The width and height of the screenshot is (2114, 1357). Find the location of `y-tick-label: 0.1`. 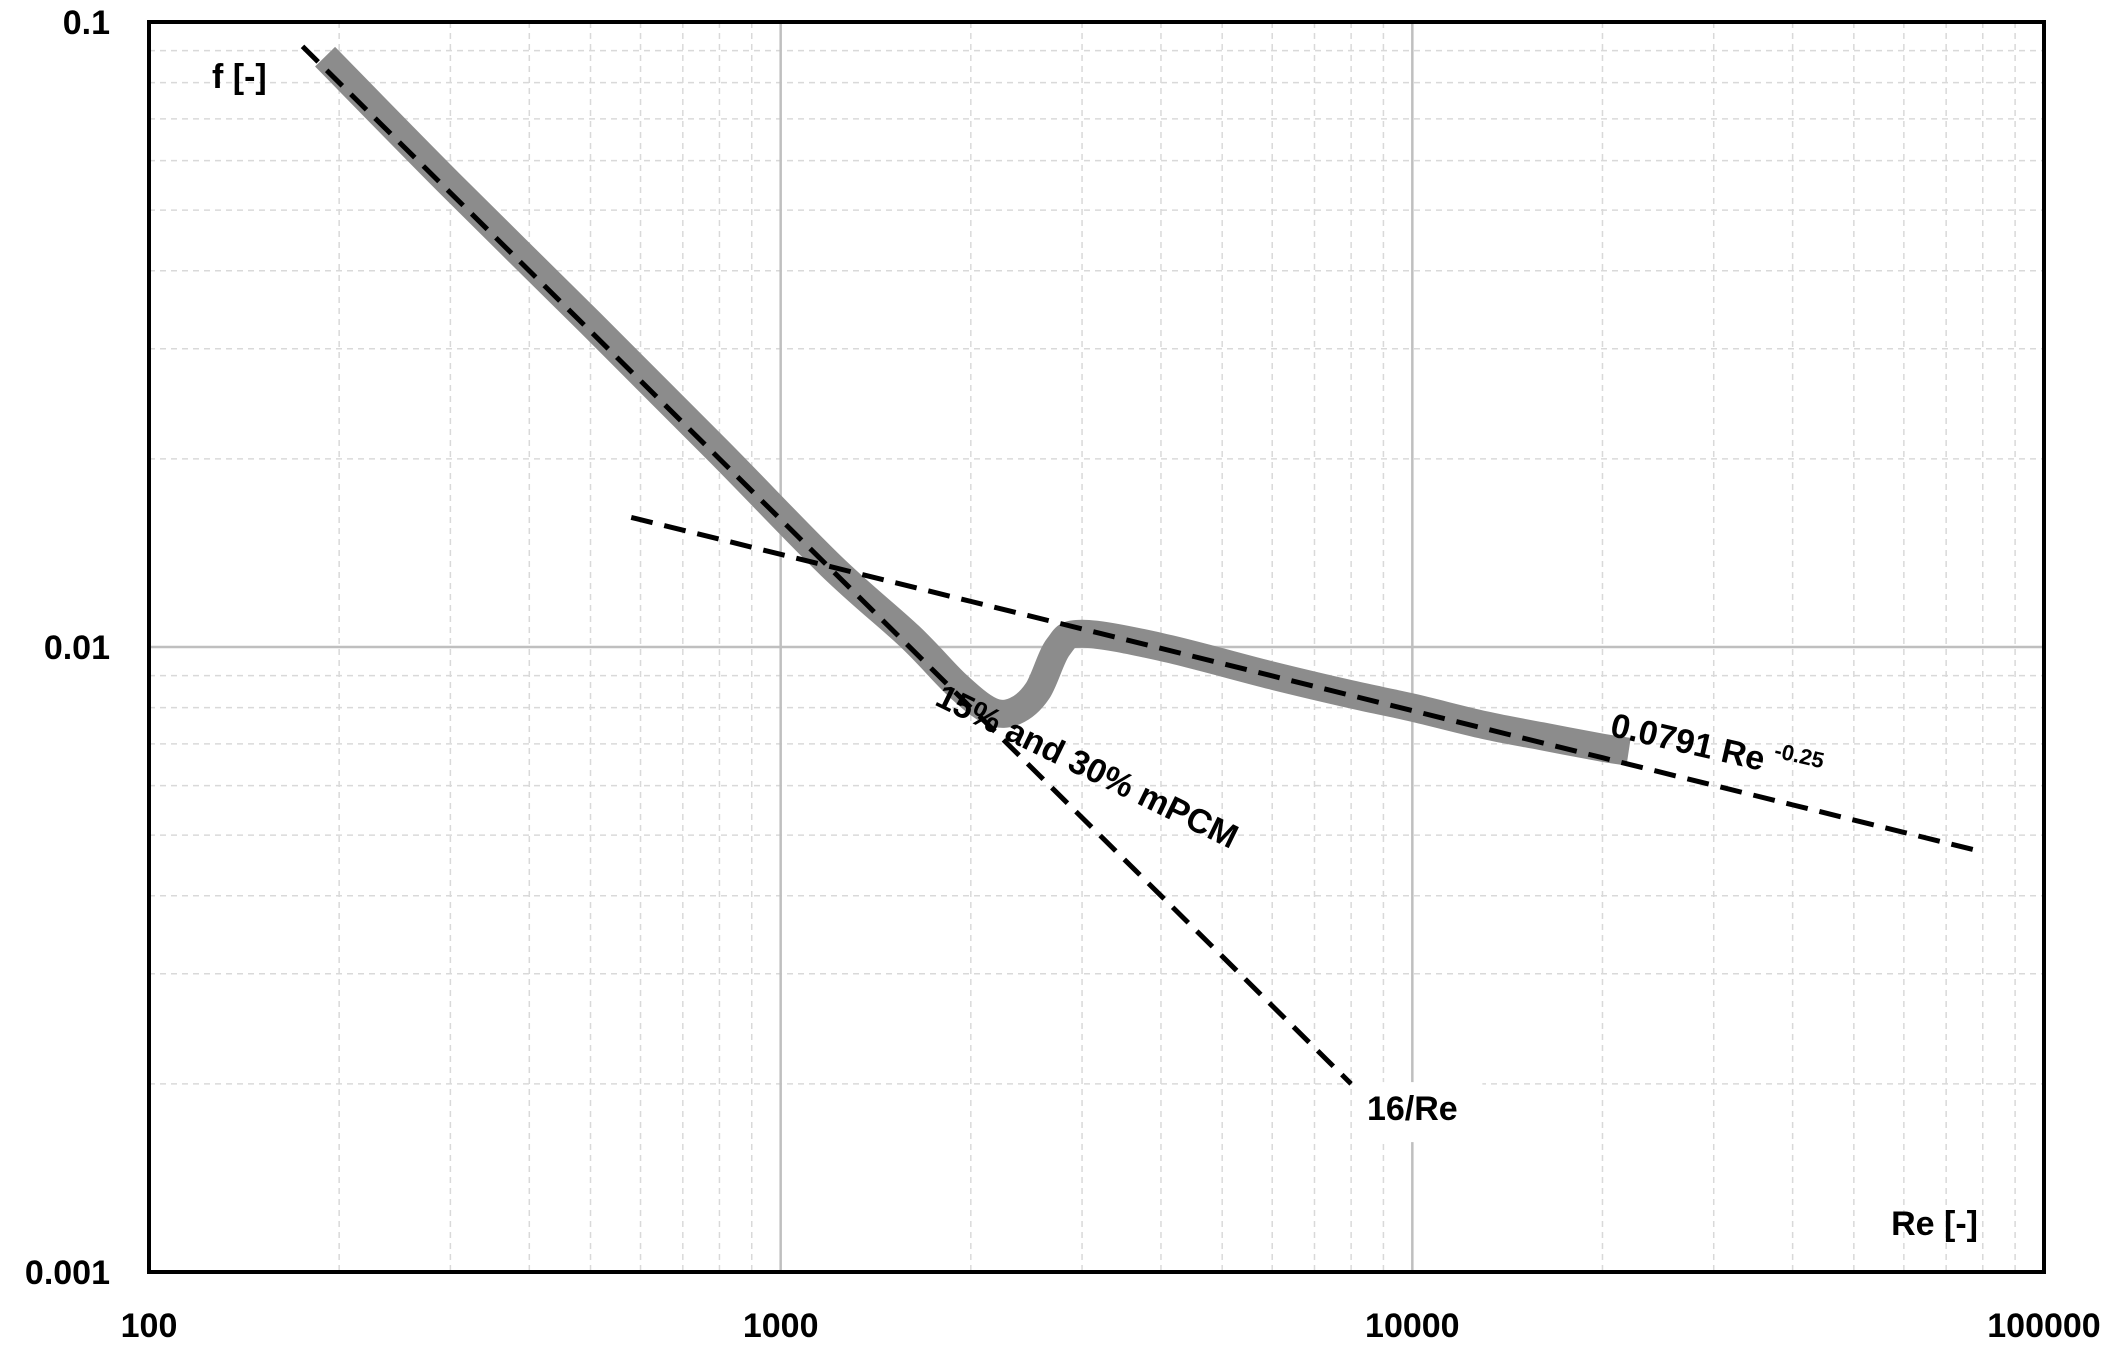

y-tick-label: 0.1 is located at coordinates (86, 23).